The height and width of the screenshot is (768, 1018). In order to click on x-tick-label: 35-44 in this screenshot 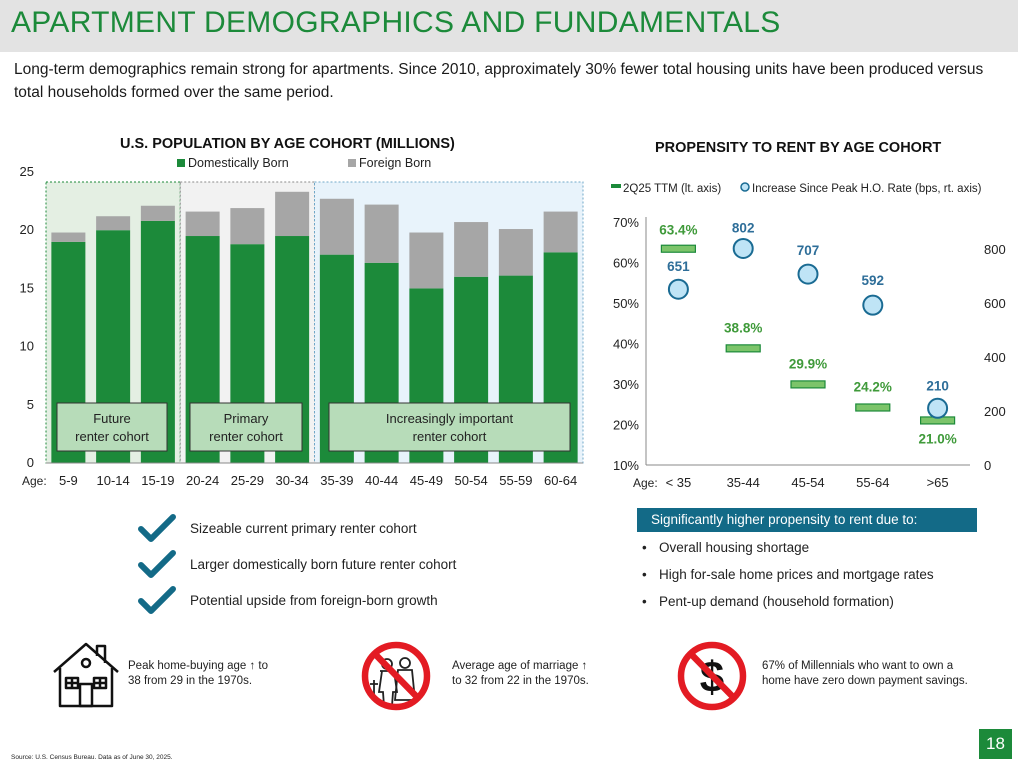, I will do `click(743, 482)`.